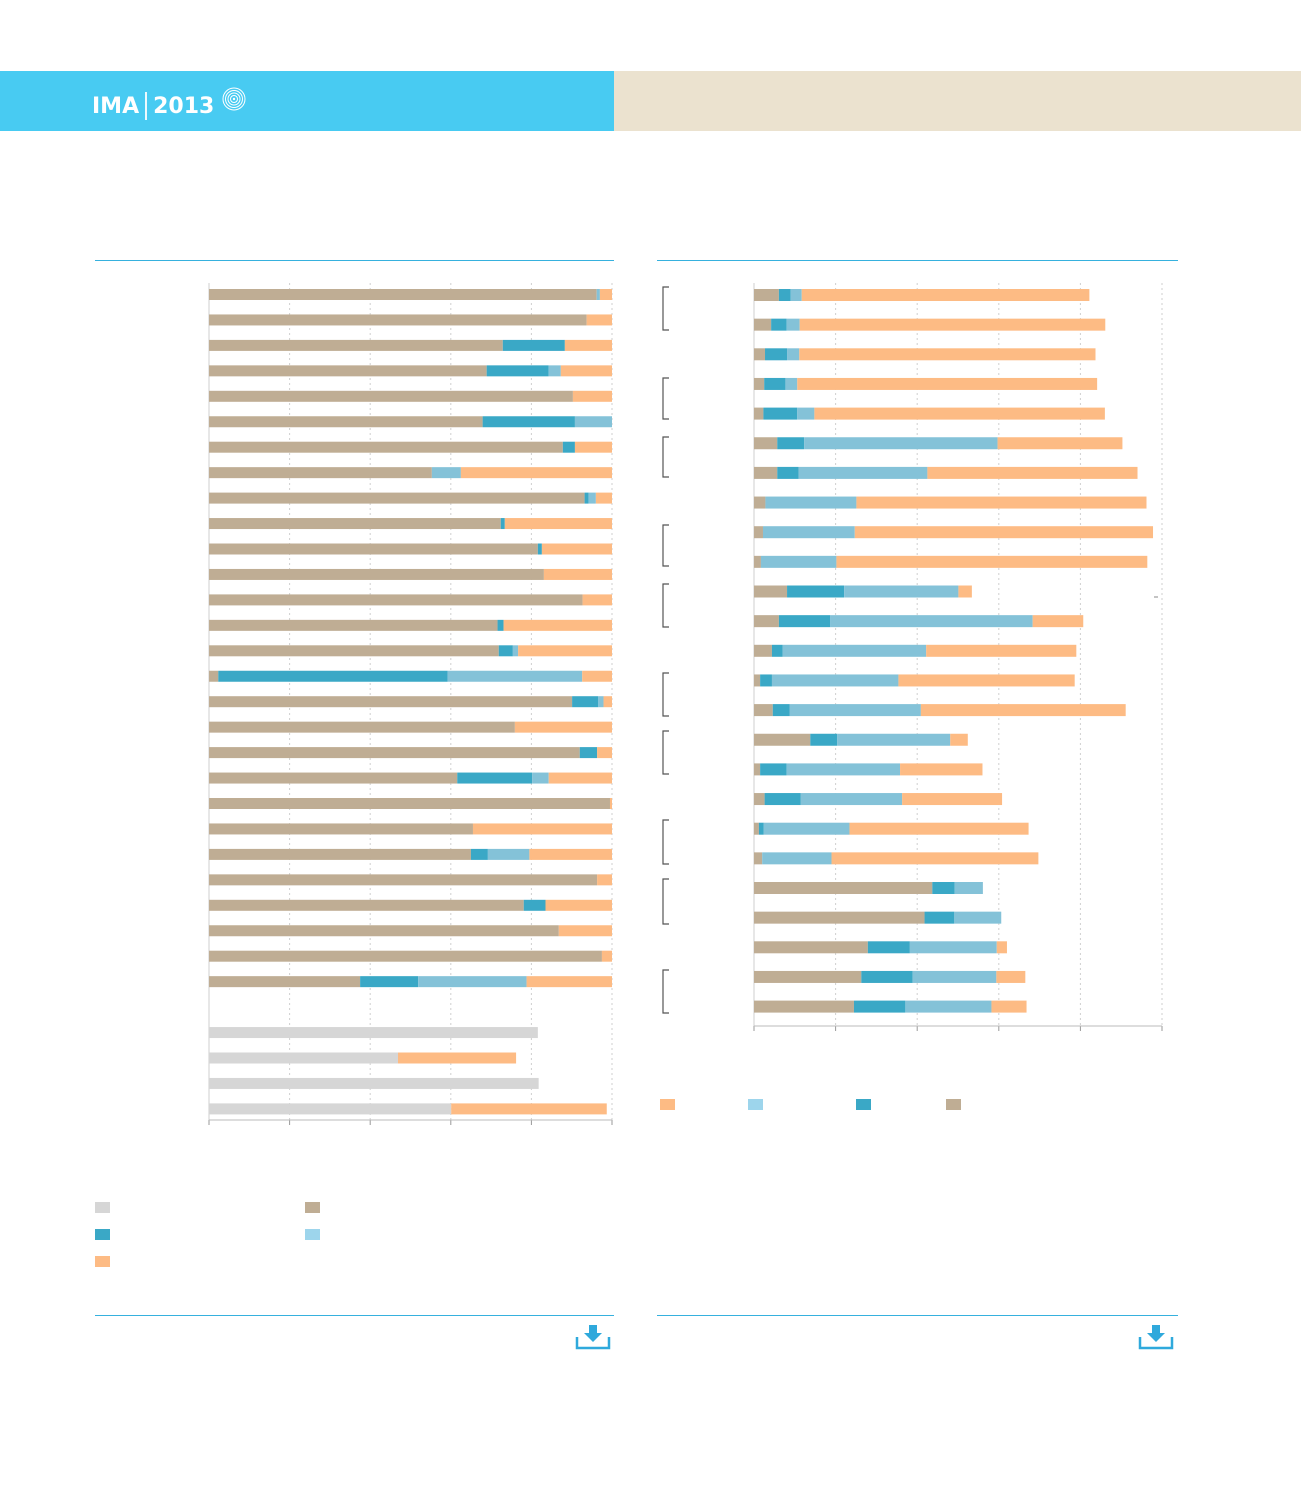 The width and height of the screenshot is (1301, 1486). What do you see at coordinates (917, 260) in the screenshot?
I see `right-panel-top-rule` at bounding box center [917, 260].